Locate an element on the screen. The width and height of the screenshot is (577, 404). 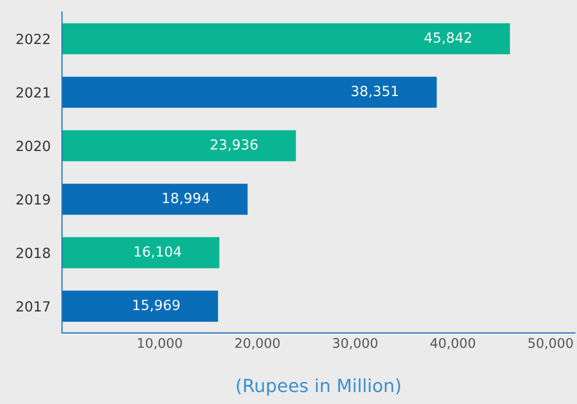
data-label: 45,842 is located at coordinates (448, 38).